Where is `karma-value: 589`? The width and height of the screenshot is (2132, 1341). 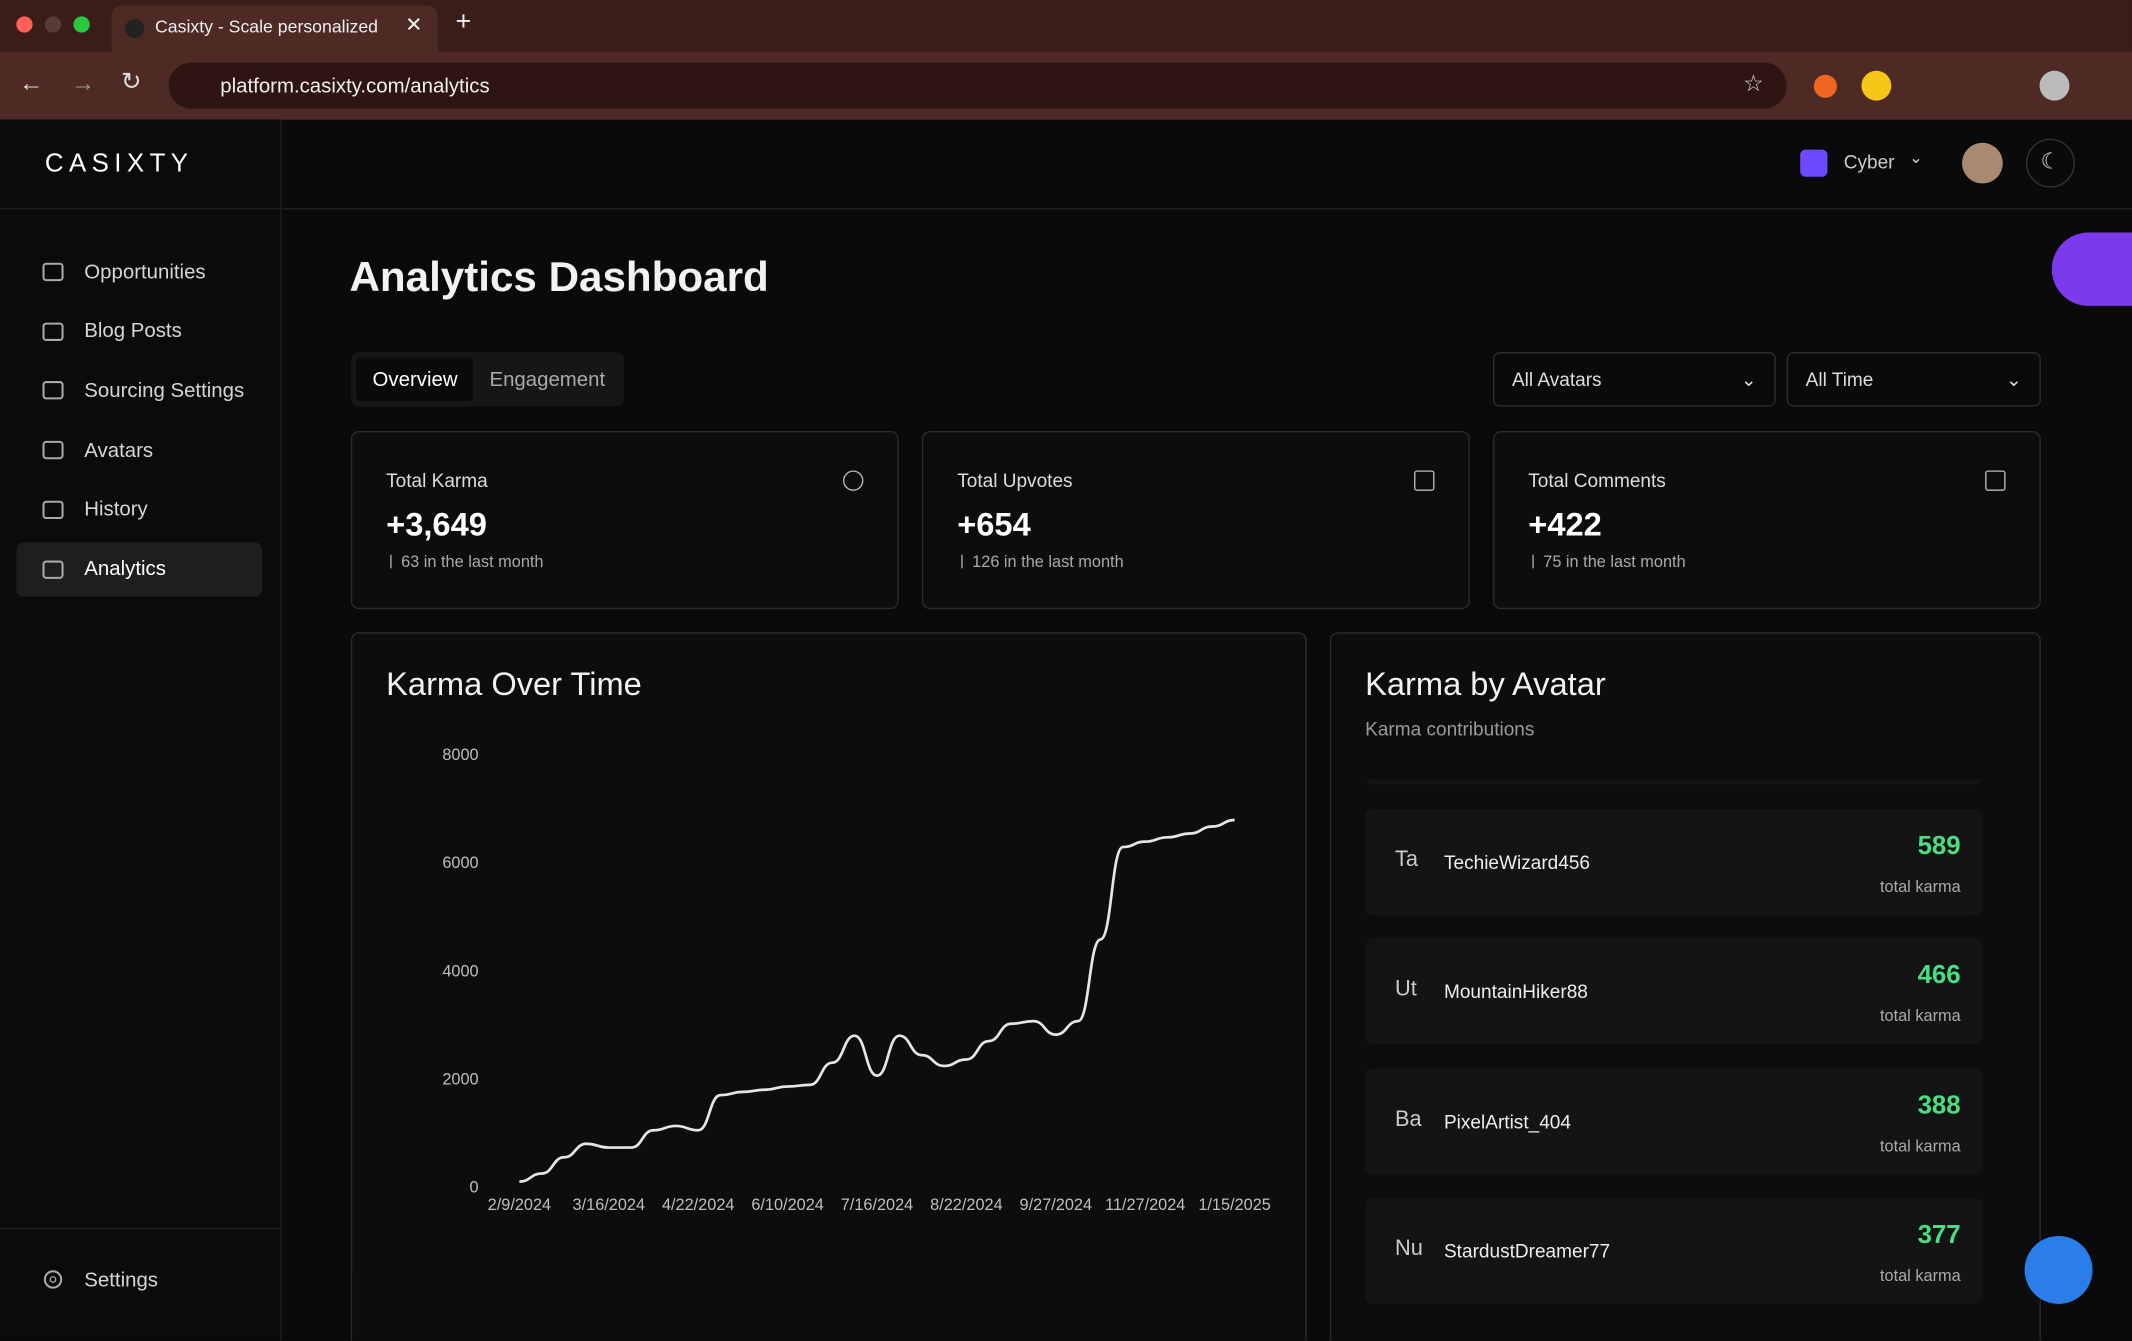
karma-value: 589 is located at coordinates (1939, 846).